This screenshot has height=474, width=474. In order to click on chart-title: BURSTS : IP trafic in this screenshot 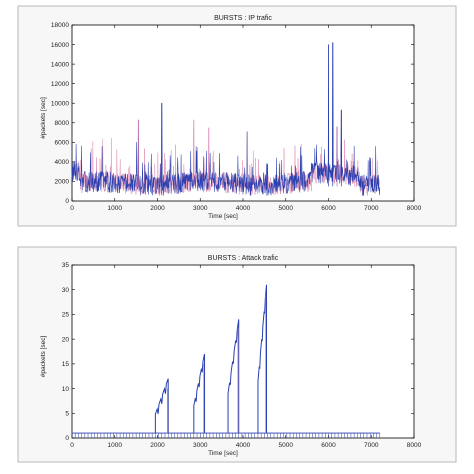, I will do `click(243, 18)`.